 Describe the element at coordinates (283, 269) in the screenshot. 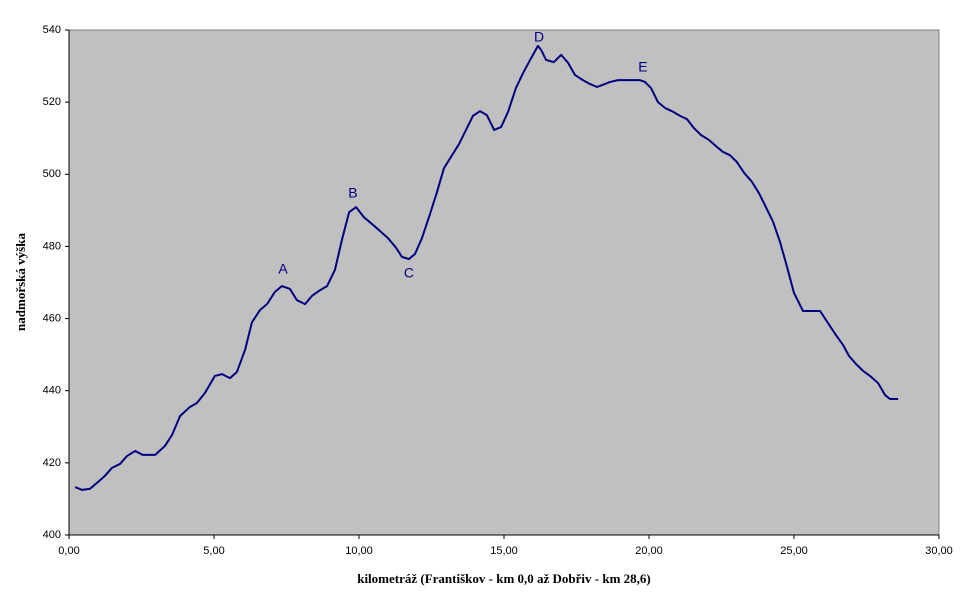

I see `annotation: A` at that location.